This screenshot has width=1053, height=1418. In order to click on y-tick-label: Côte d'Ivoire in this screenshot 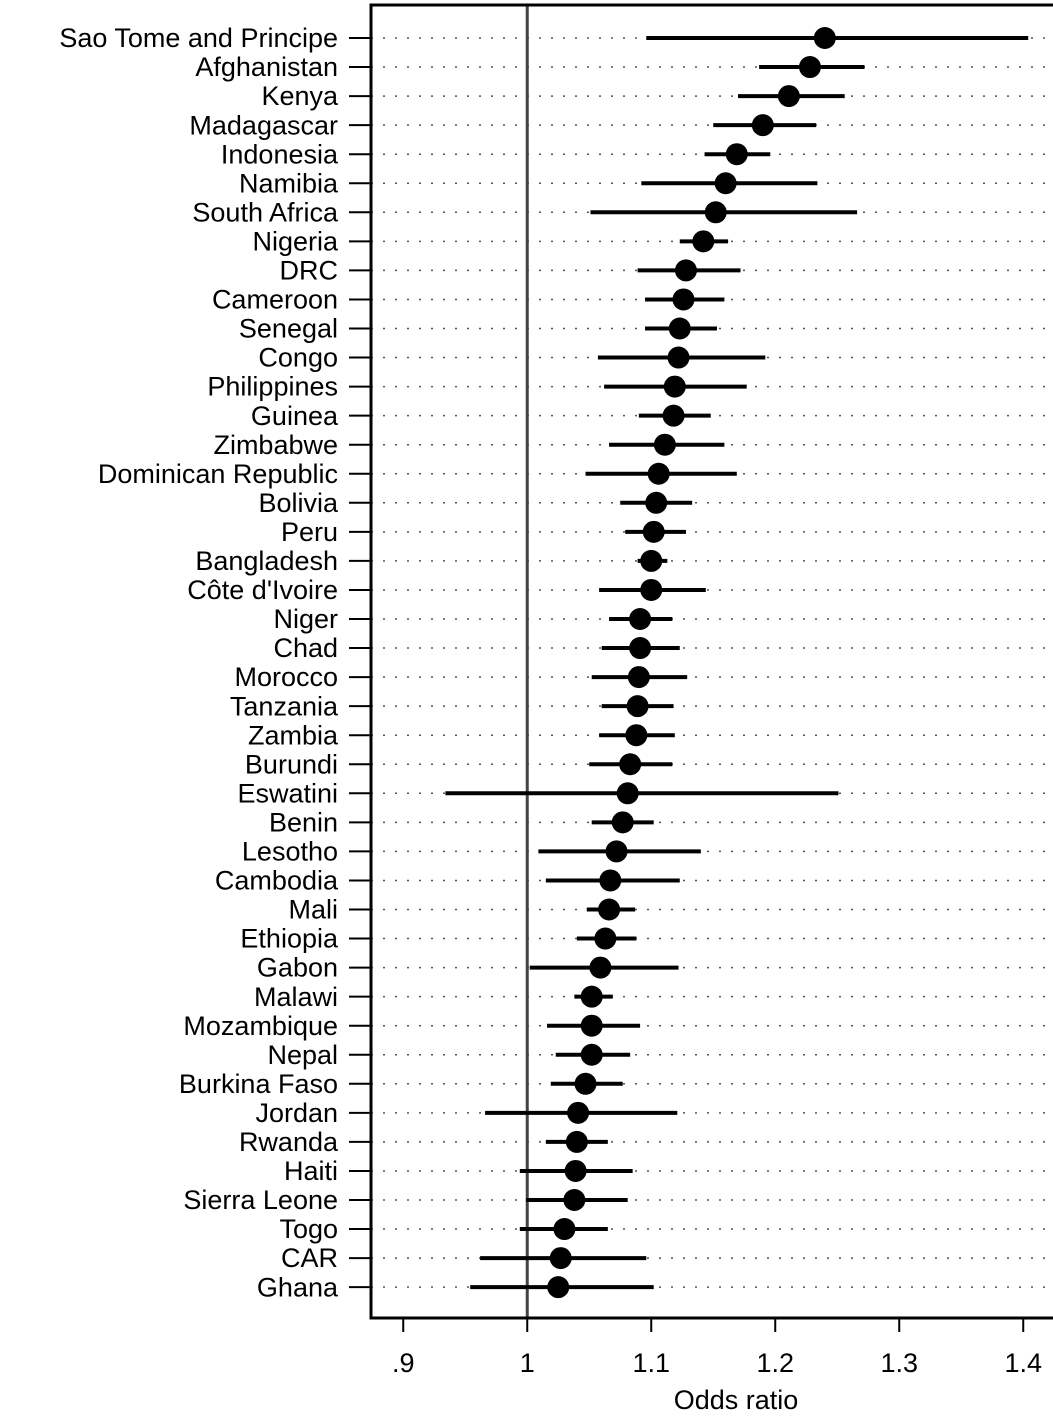, I will do `click(262, 590)`.